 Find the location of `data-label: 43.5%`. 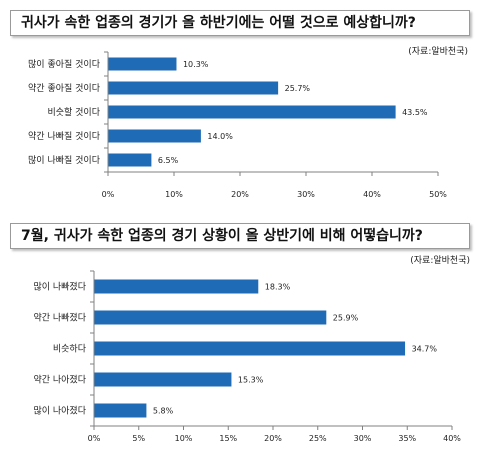

data-label: 43.5% is located at coordinates (415, 112).